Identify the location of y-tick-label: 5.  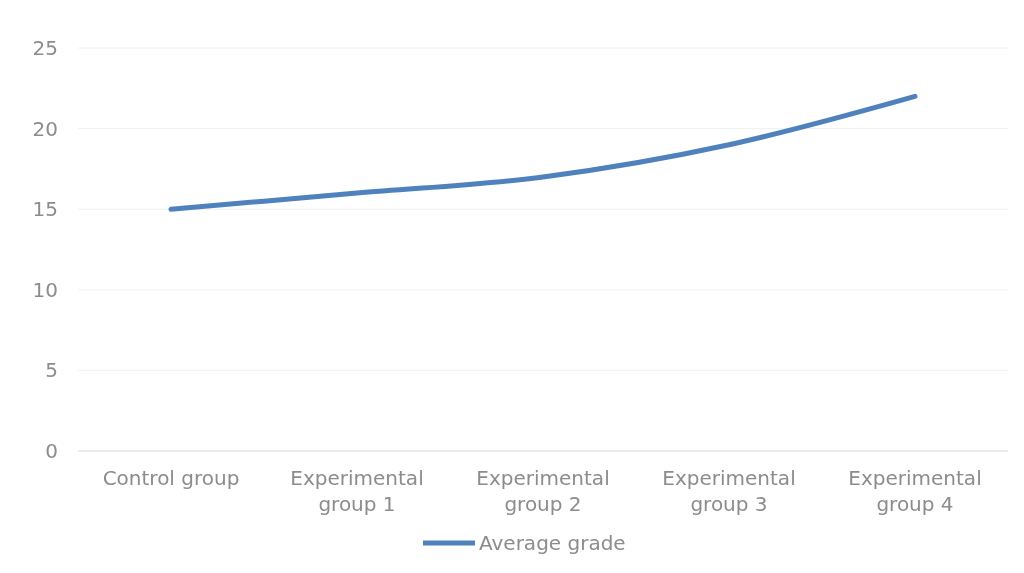
(51, 370).